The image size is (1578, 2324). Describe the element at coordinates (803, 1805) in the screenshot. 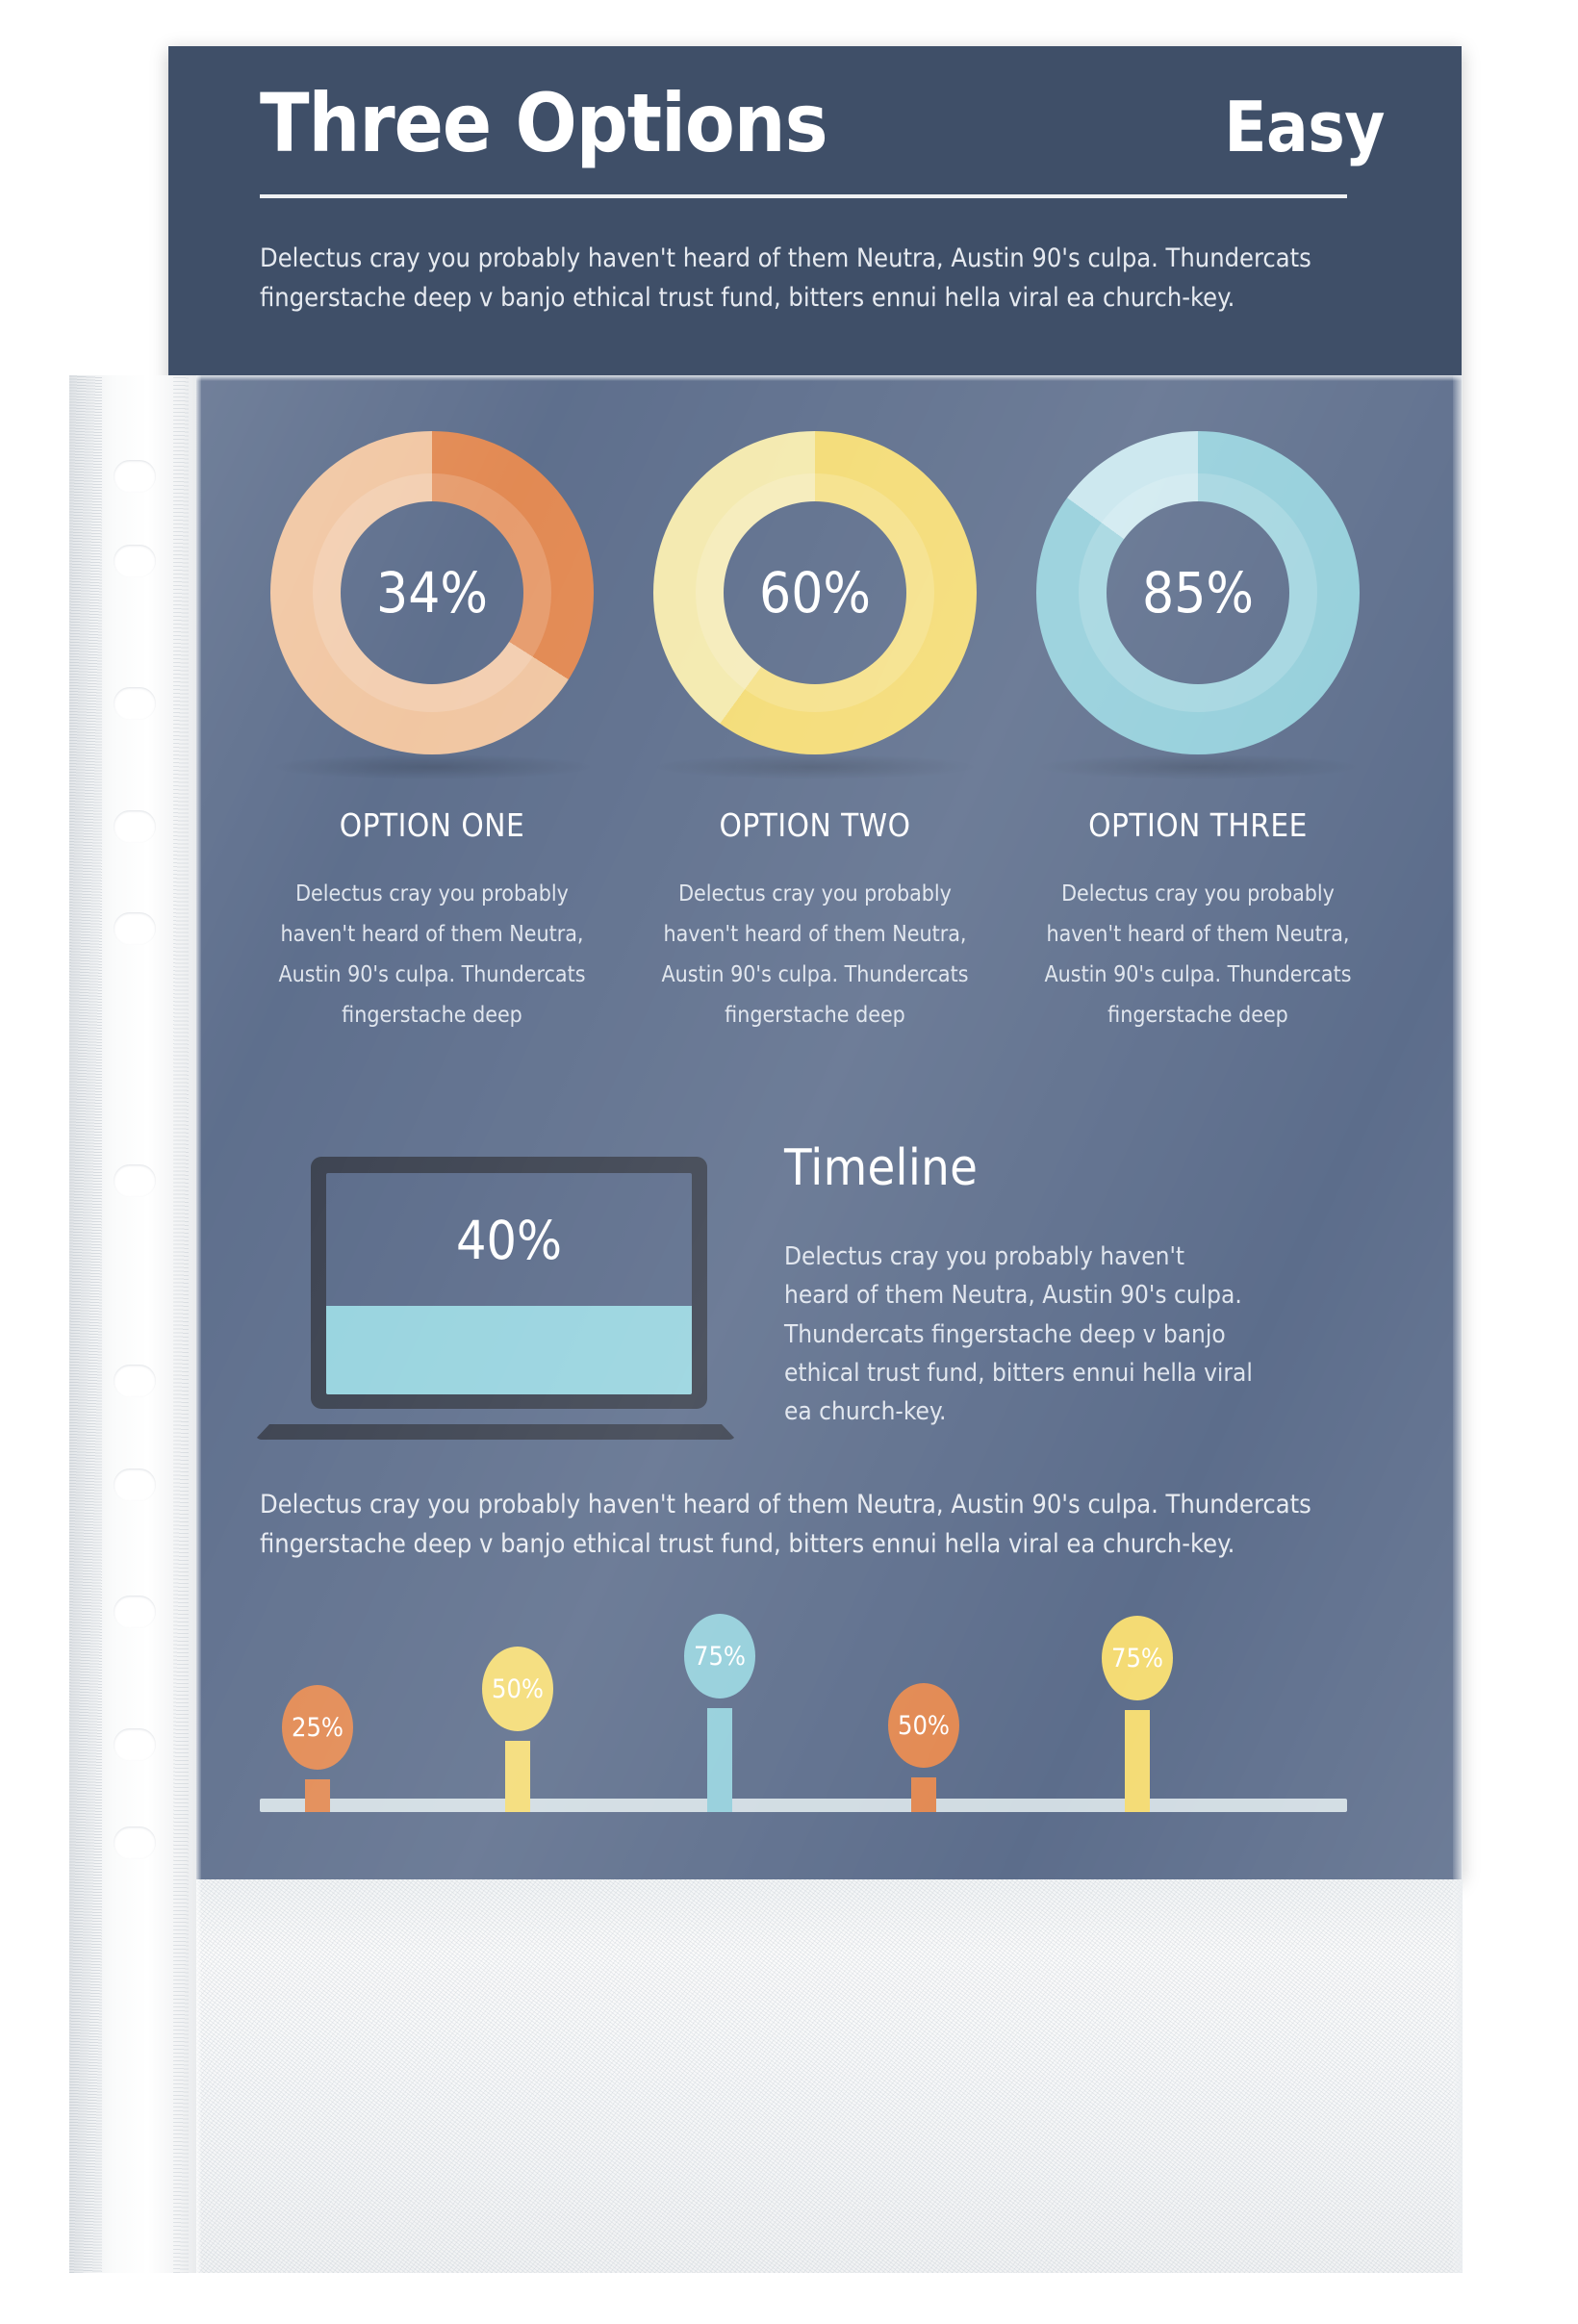

I see `timeline-rail` at that location.